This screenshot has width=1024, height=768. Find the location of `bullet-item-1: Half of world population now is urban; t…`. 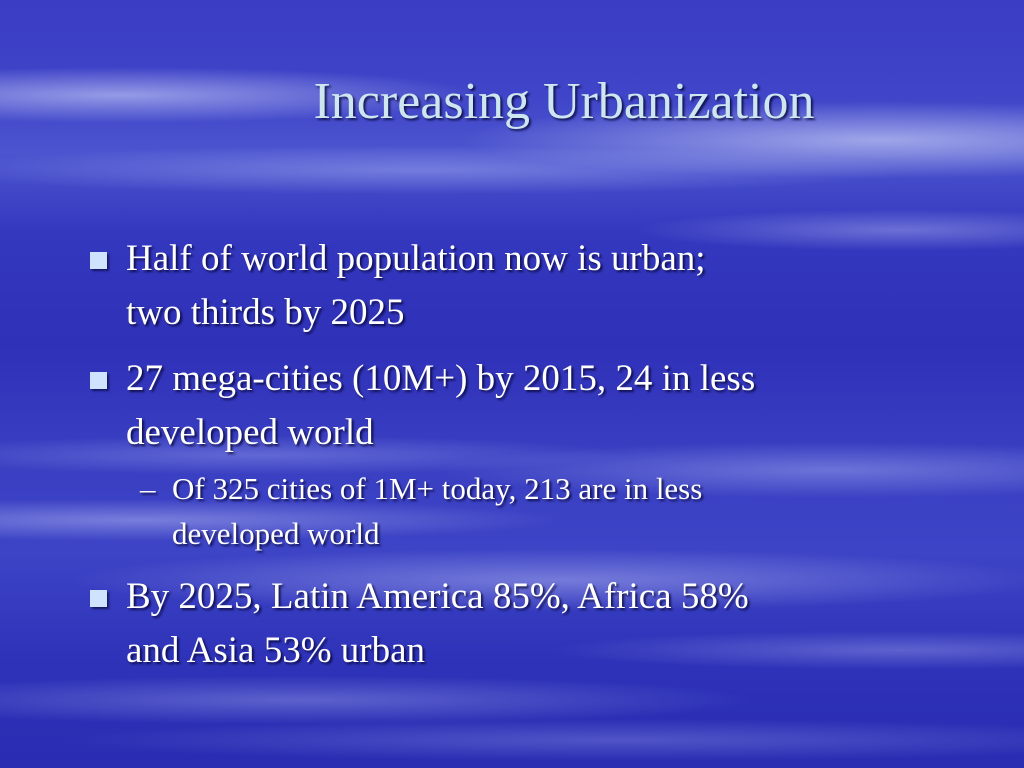

bullet-item-1: Half of world population now is urban; t… is located at coordinates (508, 286).